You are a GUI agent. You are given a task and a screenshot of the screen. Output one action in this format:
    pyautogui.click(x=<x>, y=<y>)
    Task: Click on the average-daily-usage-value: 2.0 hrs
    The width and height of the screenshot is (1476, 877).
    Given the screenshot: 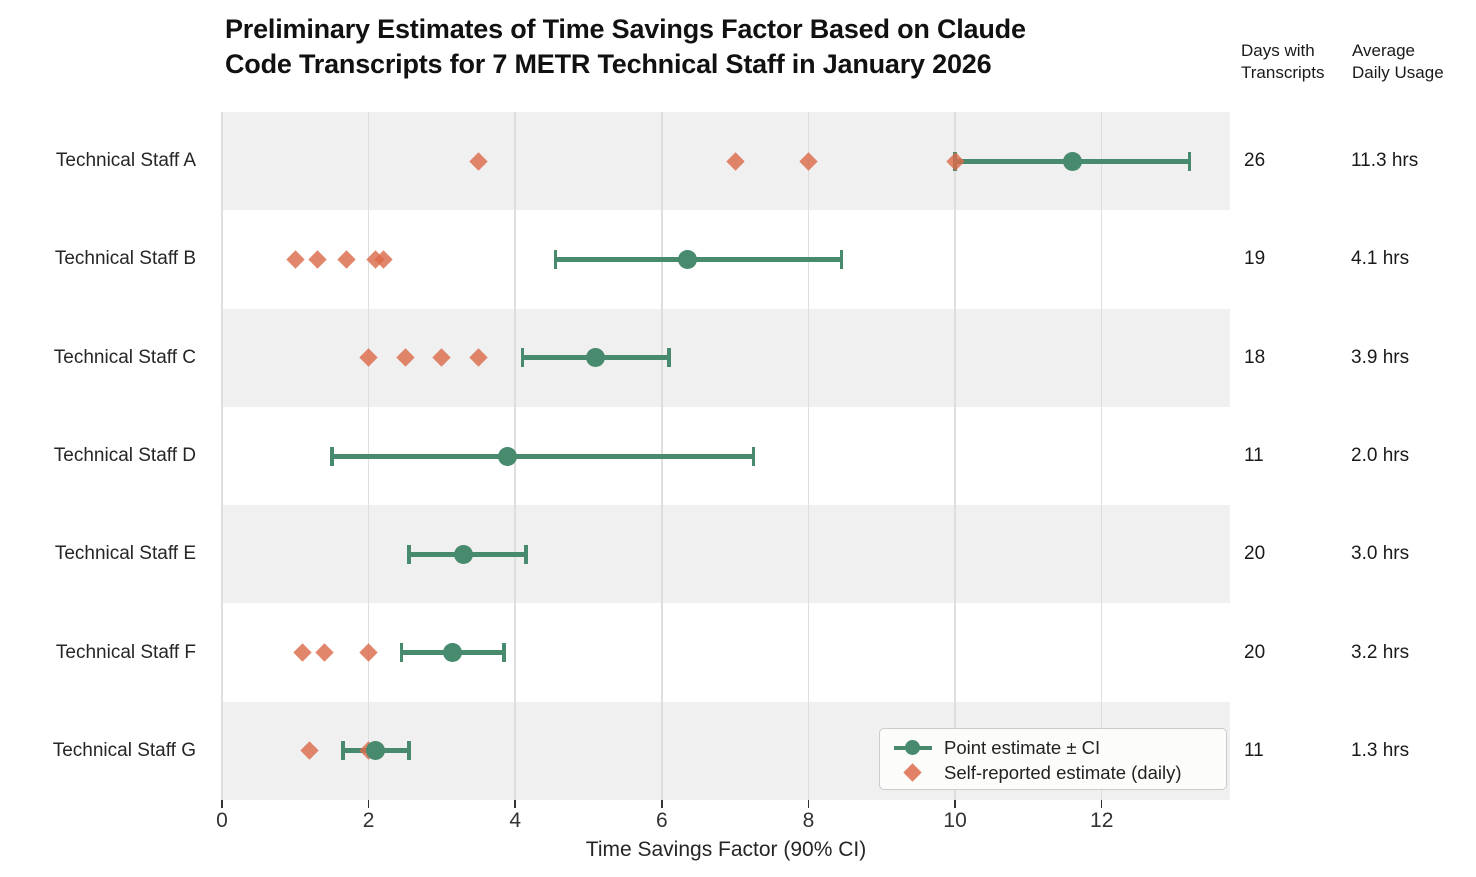 What is the action you would take?
    pyautogui.click(x=1380, y=455)
    